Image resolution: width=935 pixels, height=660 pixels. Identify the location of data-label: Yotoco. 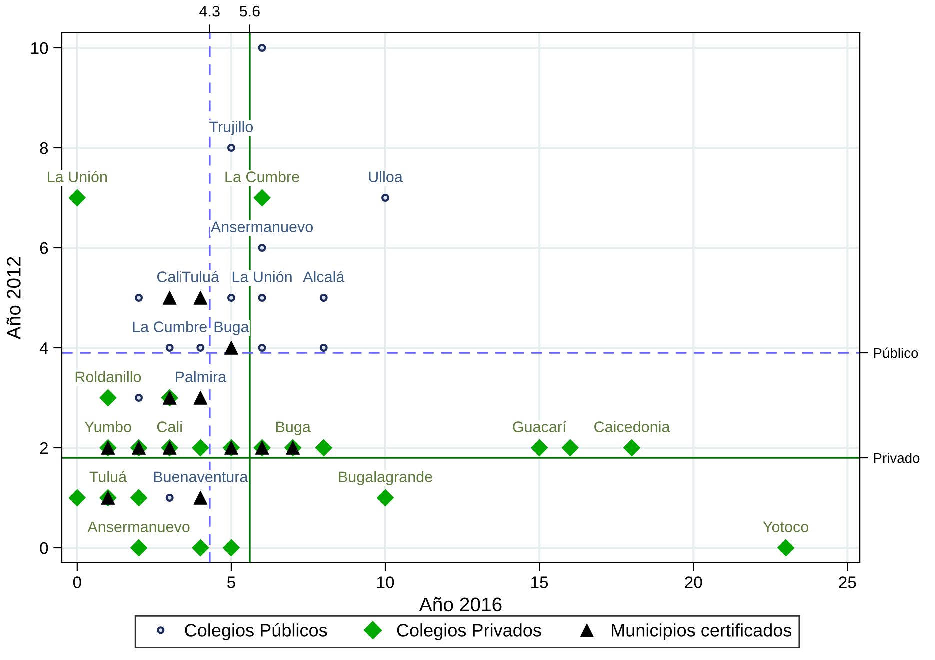
(785, 527).